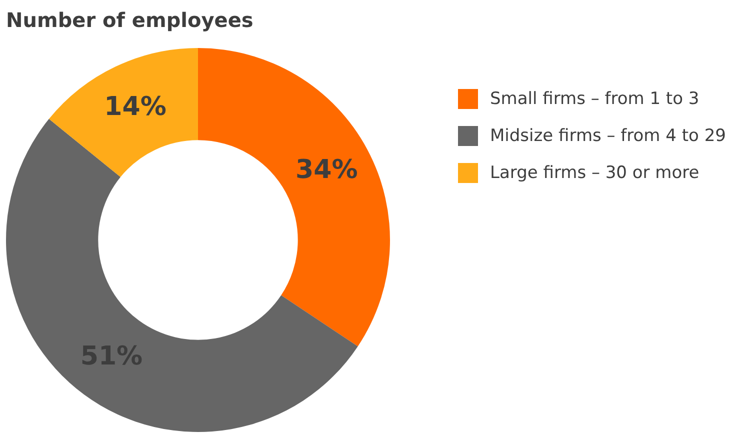  What do you see at coordinates (135, 107) in the screenshot?
I see `data-label: 14%` at bounding box center [135, 107].